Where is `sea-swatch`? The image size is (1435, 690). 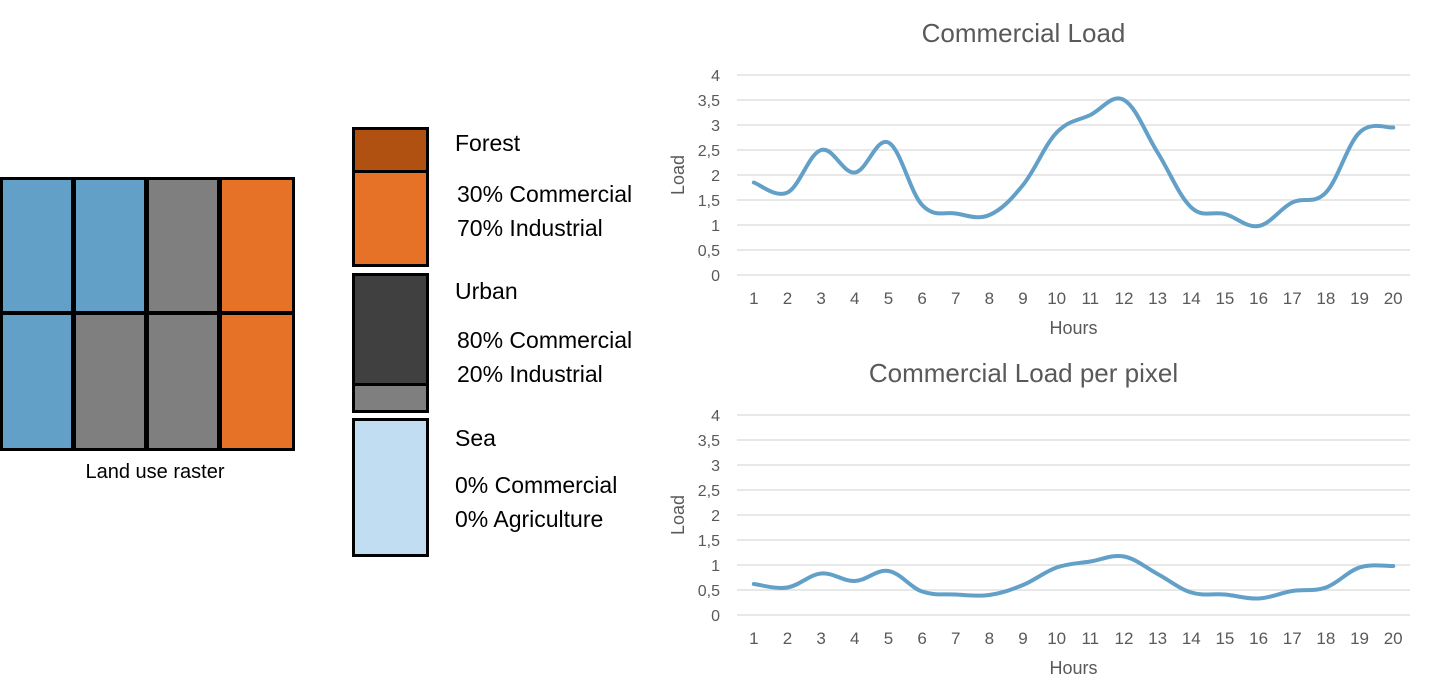 sea-swatch is located at coordinates (390, 487).